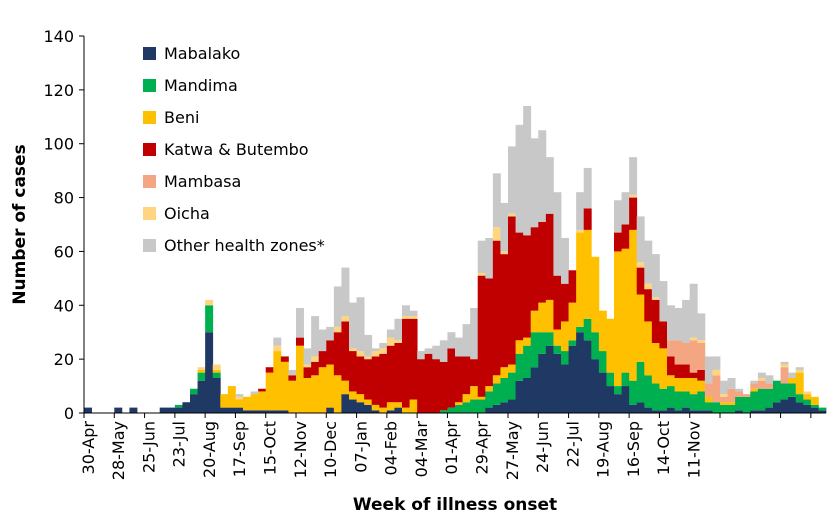 The image size is (831, 520). I want to click on bar-segment-s2-w26, so click(284, 386).